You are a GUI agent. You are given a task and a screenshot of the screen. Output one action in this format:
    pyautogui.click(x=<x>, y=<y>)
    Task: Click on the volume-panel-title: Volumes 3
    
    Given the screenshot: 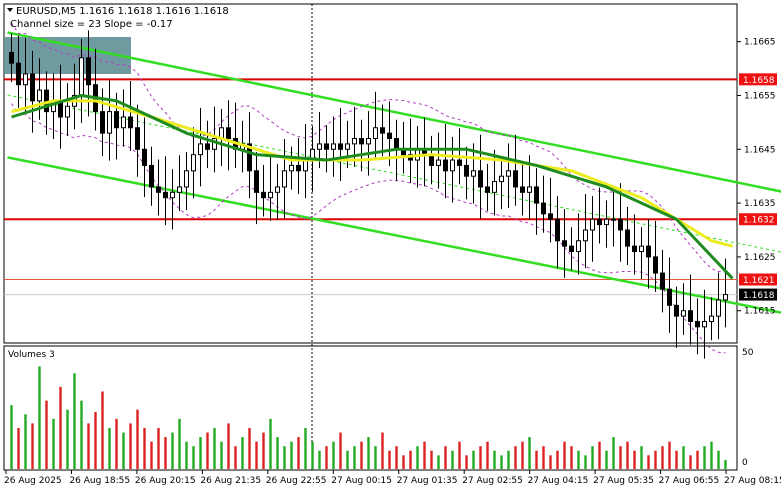 What is the action you would take?
    pyautogui.click(x=31, y=355)
    